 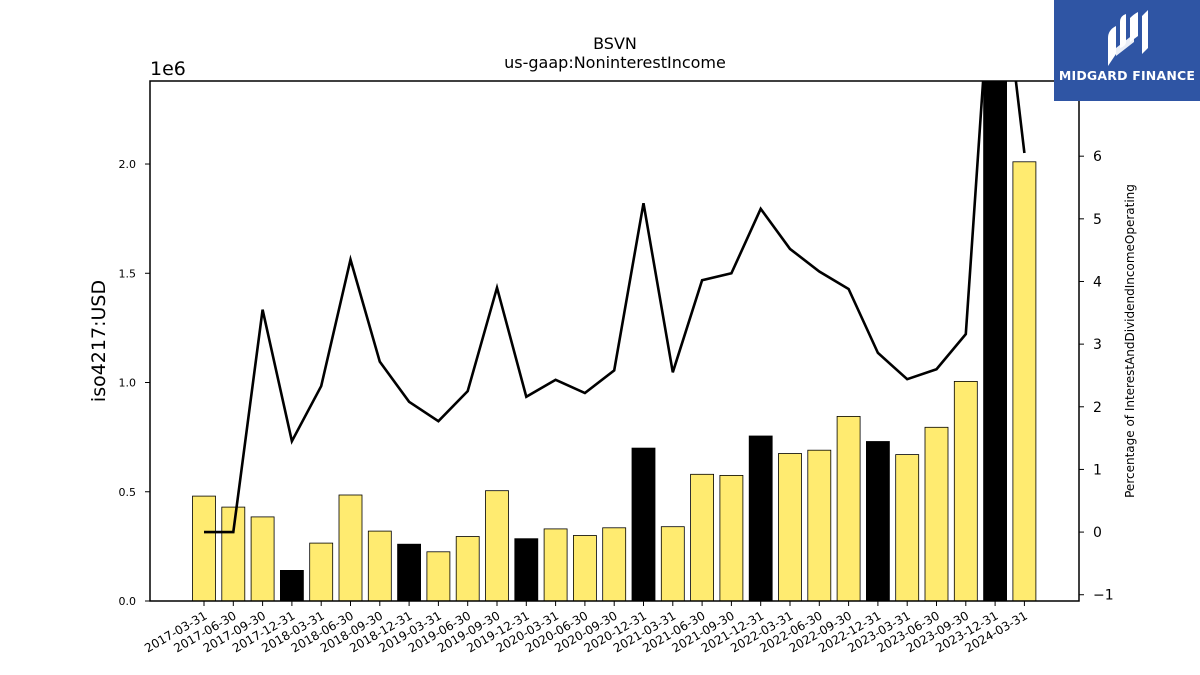 What do you see at coordinates (168, 69) in the screenshot?
I see `y-multiplier-label: 1e6` at bounding box center [168, 69].